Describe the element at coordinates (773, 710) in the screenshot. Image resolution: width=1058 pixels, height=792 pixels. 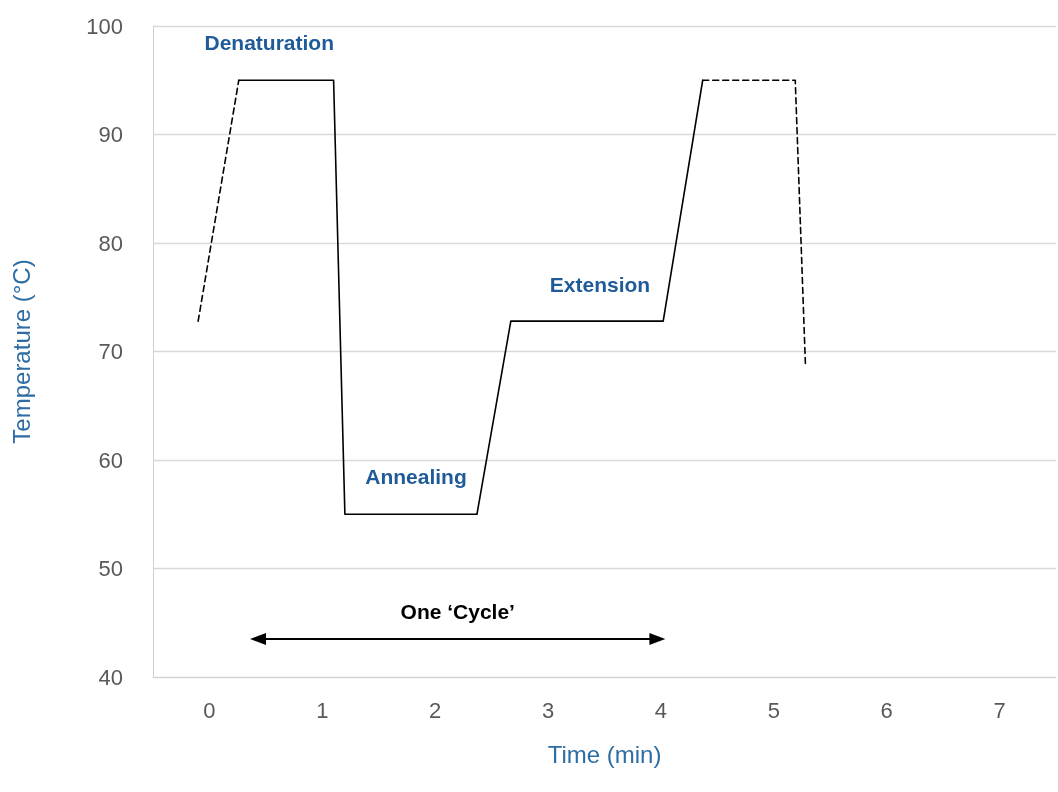
I see `x-tick-label: 5` at that location.